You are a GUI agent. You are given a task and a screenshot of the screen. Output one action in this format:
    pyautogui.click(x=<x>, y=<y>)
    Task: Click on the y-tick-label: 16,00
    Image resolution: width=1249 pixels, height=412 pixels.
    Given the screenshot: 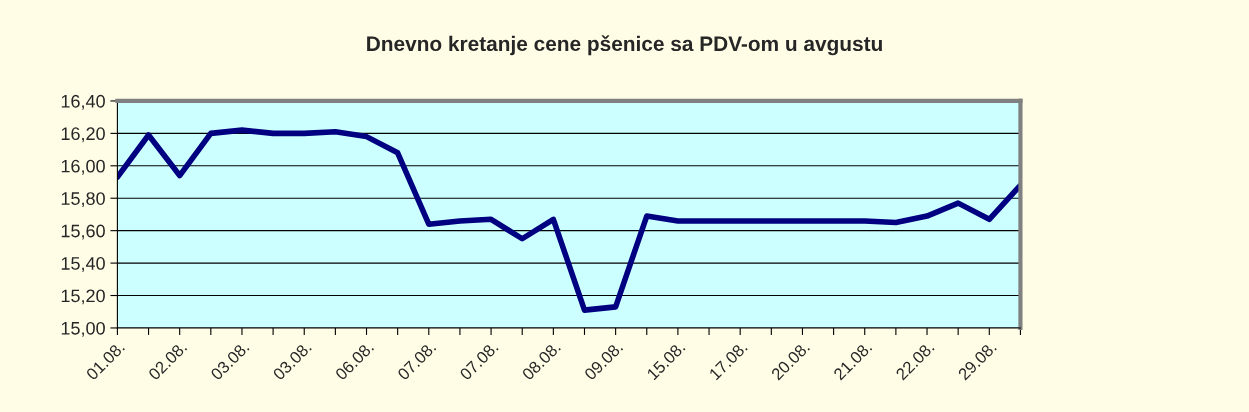 What is the action you would take?
    pyautogui.click(x=83, y=167)
    